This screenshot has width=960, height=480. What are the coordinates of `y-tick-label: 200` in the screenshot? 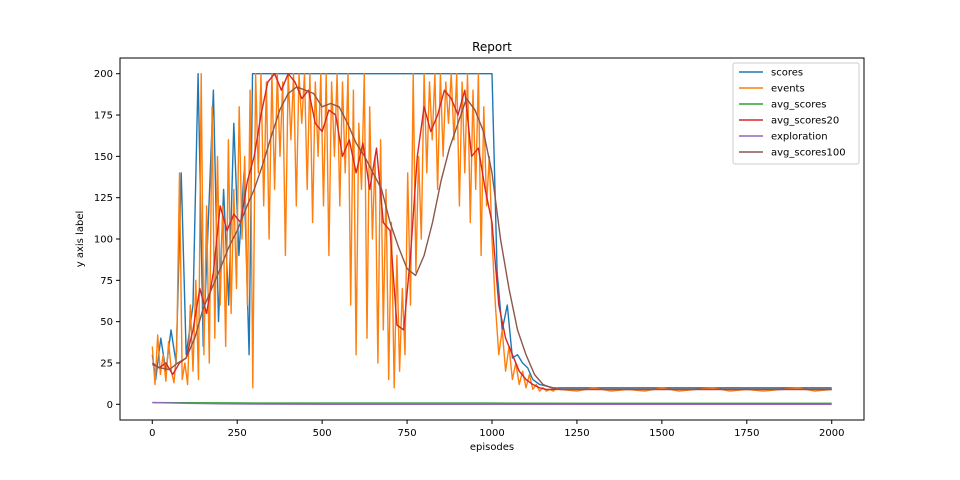 It's located at (103, 74).